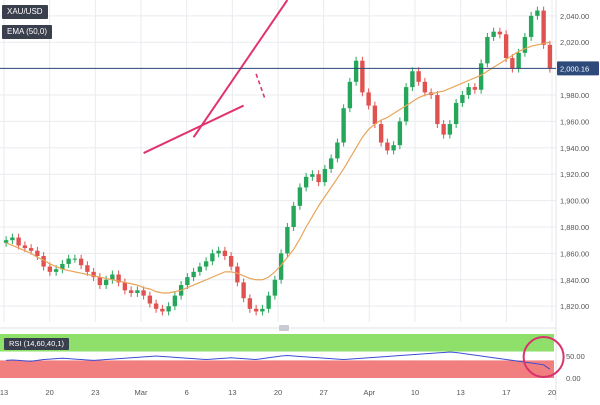 The image size is (600, 405). Describe the element at coordinates (574, 16) in the screenshot. I see `price-tick-label: 2,040.00` at that location.